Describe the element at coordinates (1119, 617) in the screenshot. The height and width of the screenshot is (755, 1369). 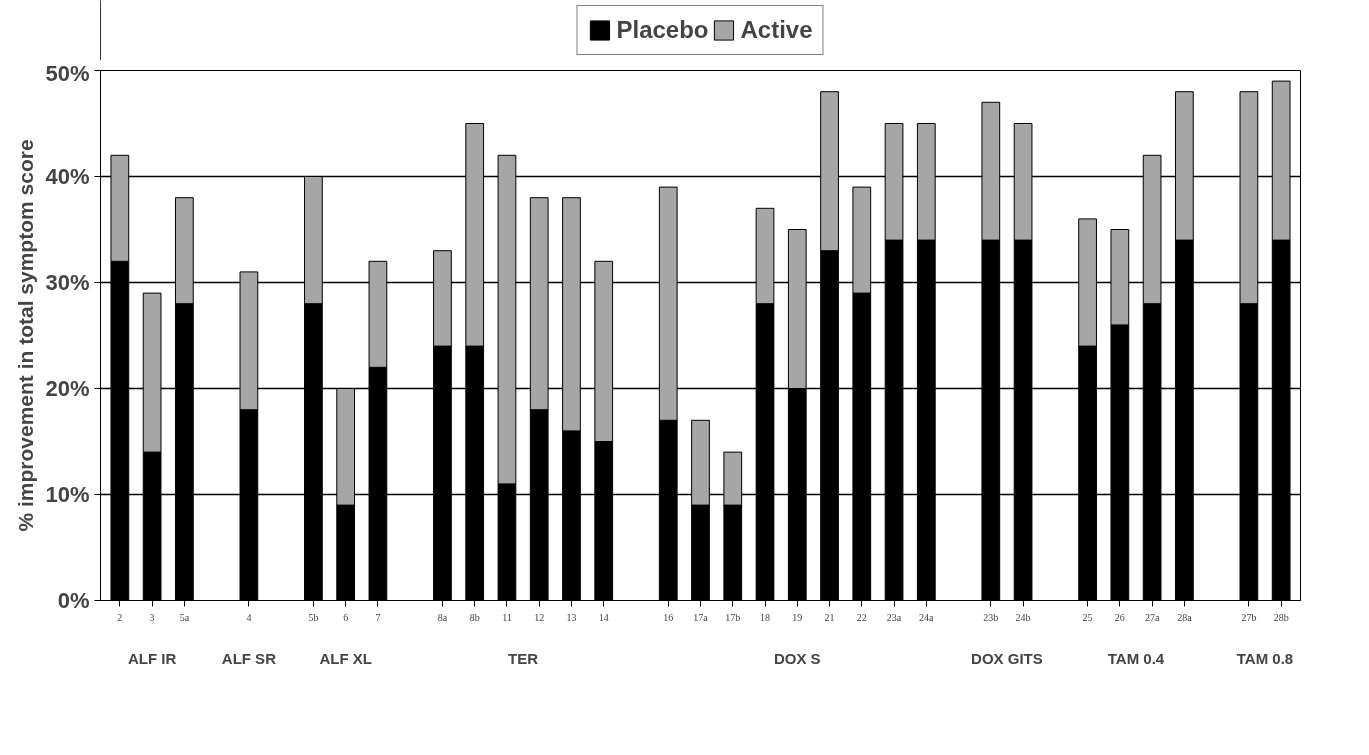
I see `x-tick-label: 26` at that location.